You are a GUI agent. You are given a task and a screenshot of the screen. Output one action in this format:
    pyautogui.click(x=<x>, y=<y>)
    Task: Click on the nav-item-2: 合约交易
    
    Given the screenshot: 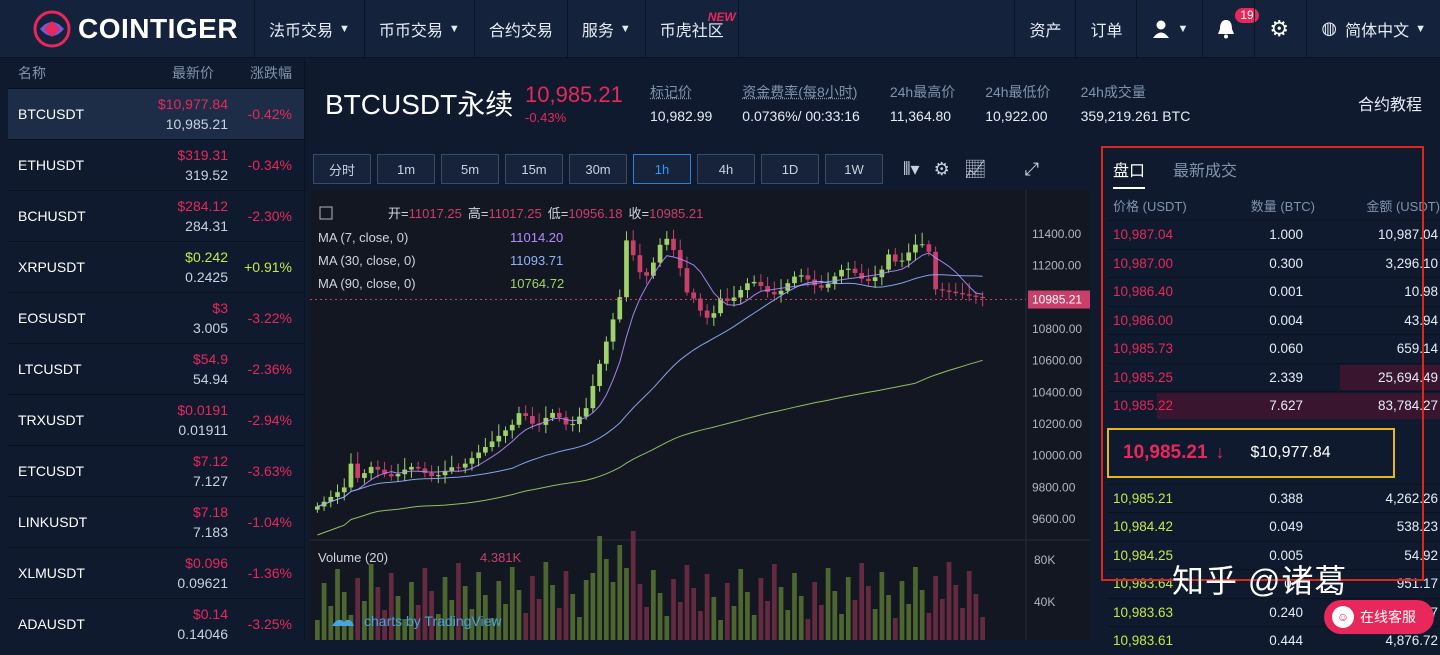 What is the action you would take?
    pyautogui.click(x=521, y=29)
    